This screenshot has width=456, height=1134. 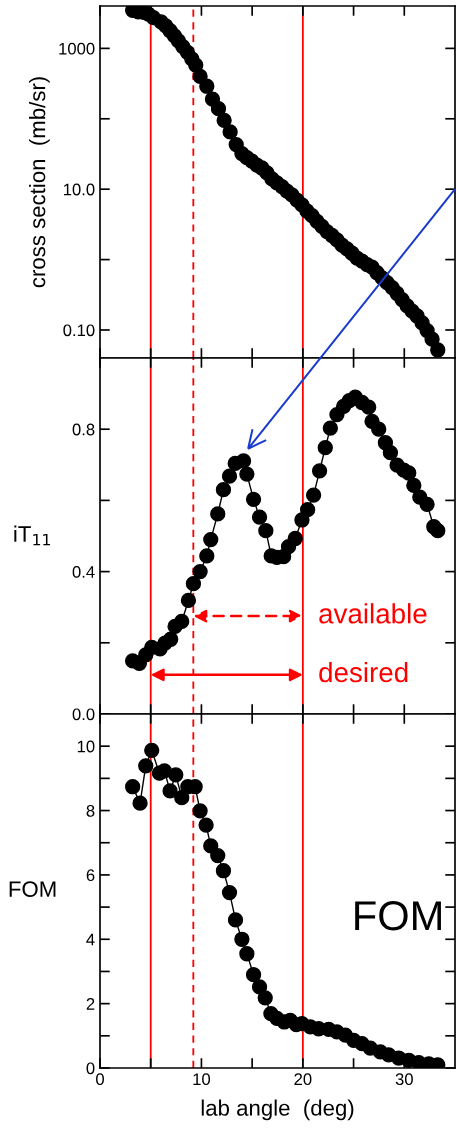 I want to click on annotation: desired, so click(x=363, y=672).